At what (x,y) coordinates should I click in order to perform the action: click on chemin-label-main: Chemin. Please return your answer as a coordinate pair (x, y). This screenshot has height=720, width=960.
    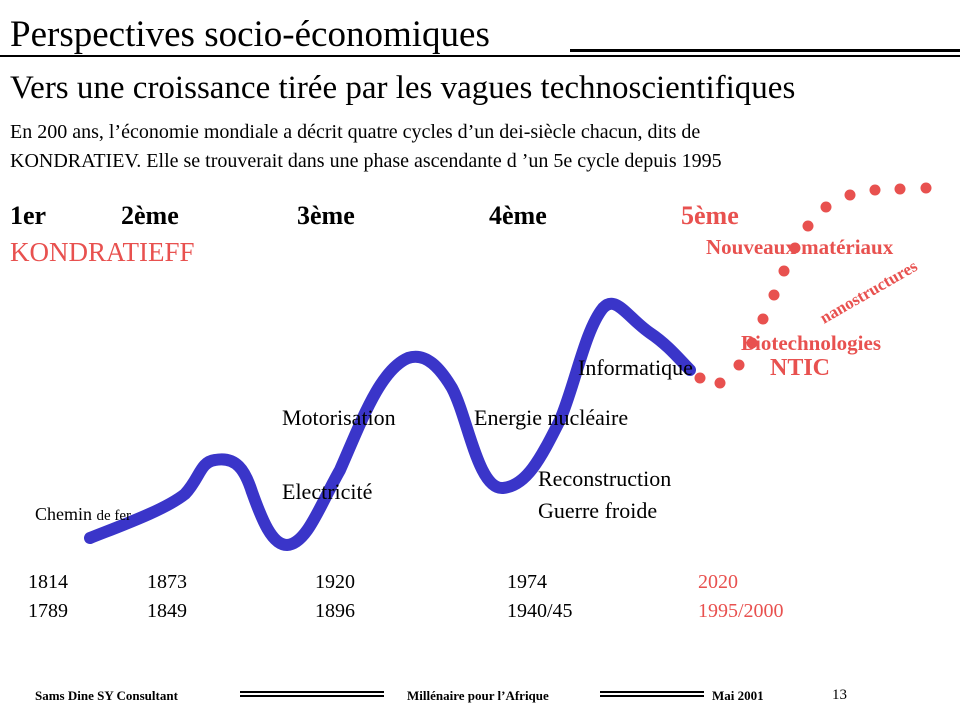
    Looking at the image, I should click on (66, 514).